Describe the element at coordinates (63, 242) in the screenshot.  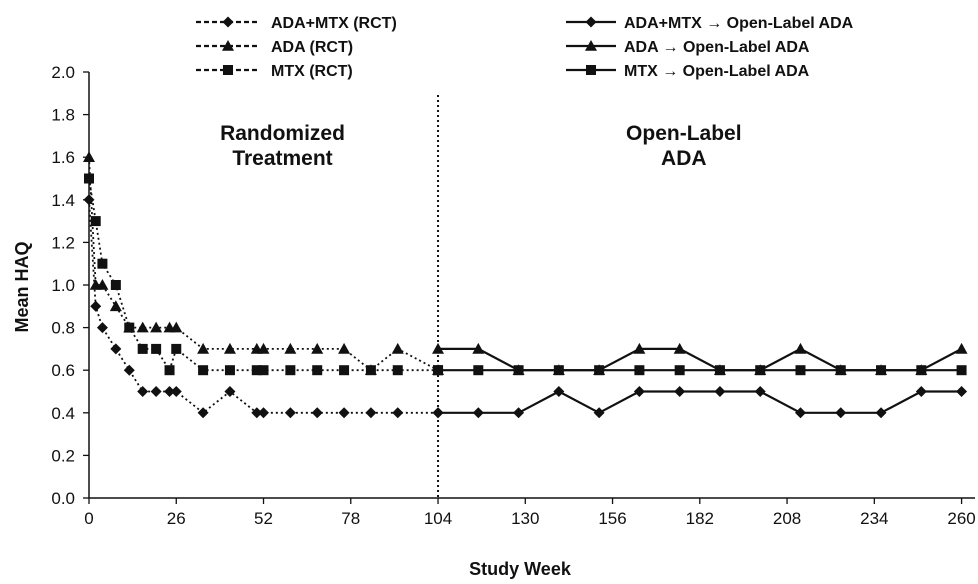
I see `y-tick-label: 1.2` at that location.